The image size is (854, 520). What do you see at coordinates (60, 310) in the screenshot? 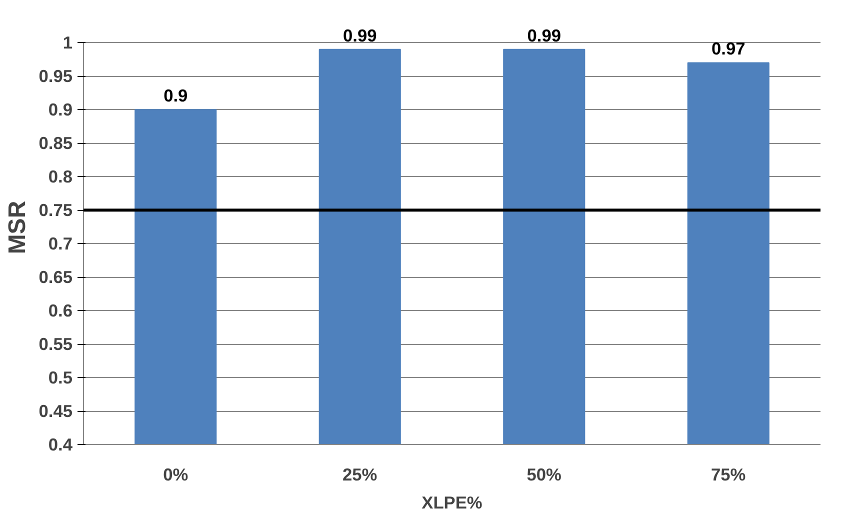
I see `y-tick-label: 0.6` at bounding box center [60, 310].